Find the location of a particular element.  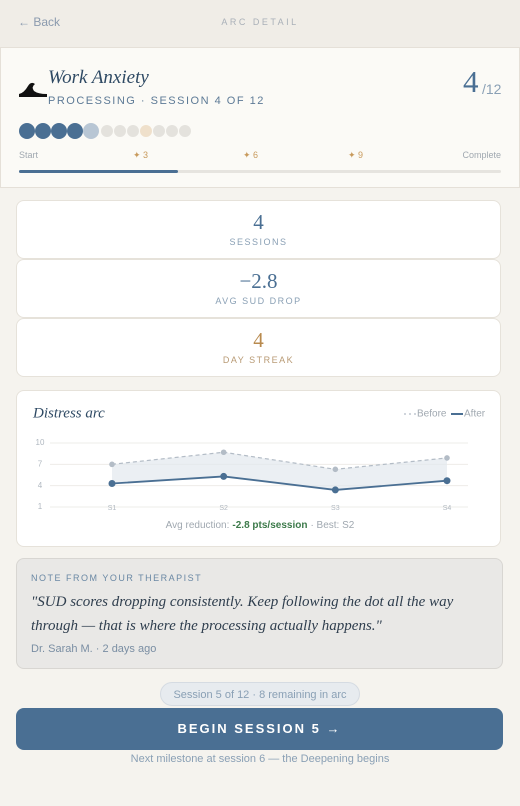

note-author: Dr. Sarah M. · 2 days ago is located at coordinates (94, 649).